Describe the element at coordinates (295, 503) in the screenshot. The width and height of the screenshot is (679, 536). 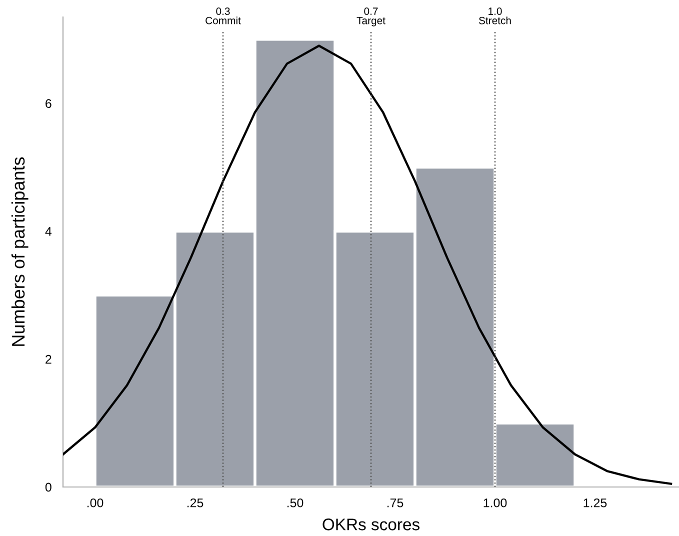
I see `x-tick-label: .50` at that location.